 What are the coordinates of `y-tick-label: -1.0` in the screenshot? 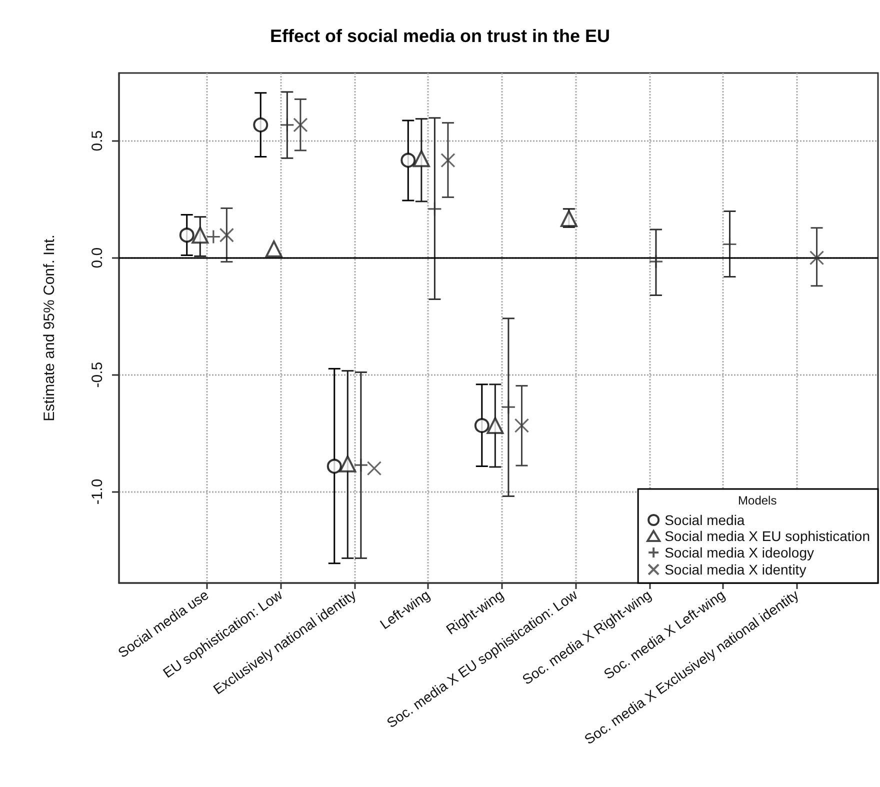 It's located at (97, 491).